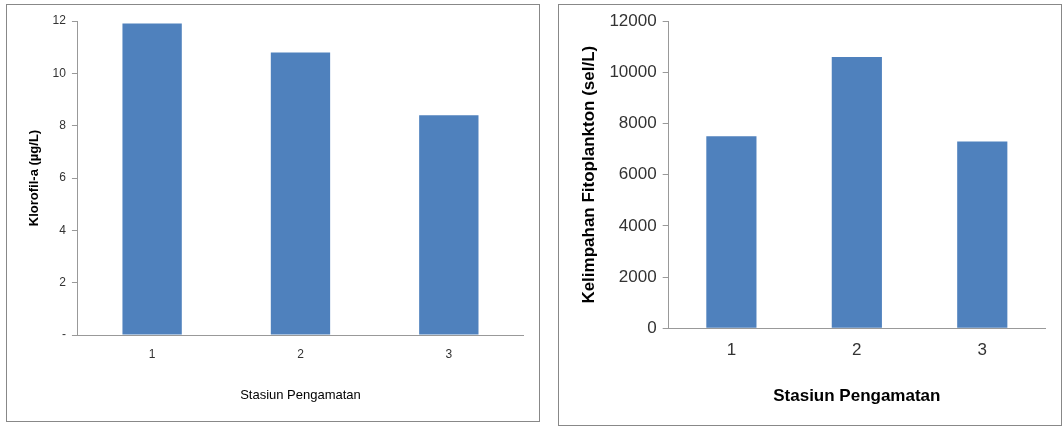  Describe the element at coordinates (63, 177) in the screenshot. I see `y-tick-label: 6` at that location.